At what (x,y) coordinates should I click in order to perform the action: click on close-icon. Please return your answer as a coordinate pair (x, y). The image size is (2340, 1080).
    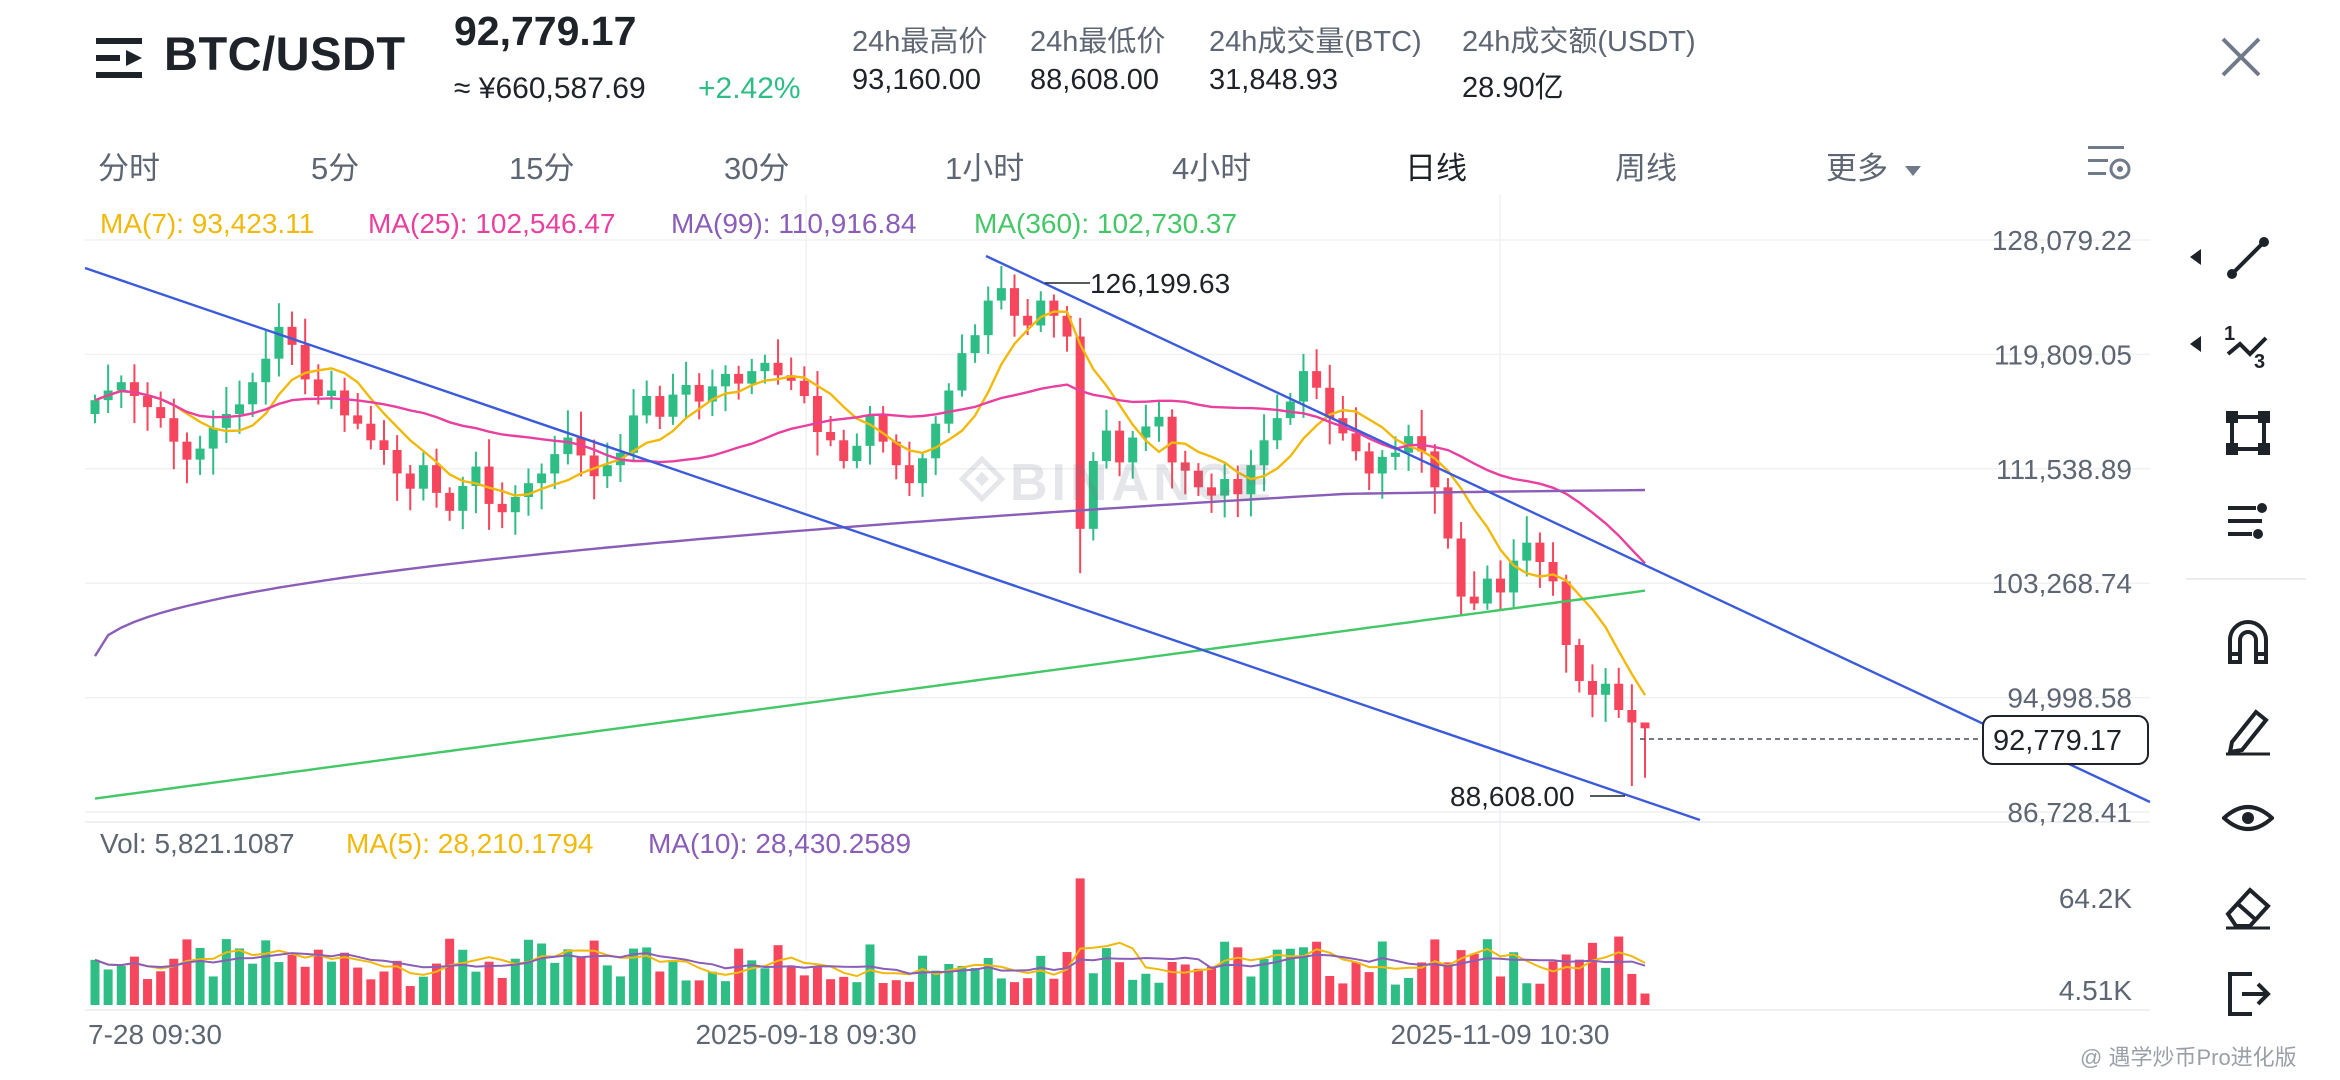
    Looking at the image, I should click on (2241, 57).